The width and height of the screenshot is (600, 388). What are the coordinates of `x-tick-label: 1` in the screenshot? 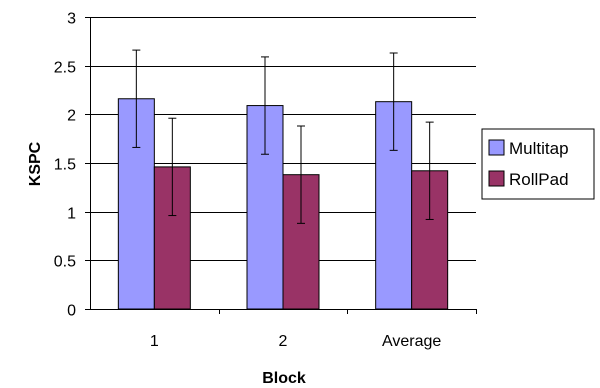 It's located at (154, 341).